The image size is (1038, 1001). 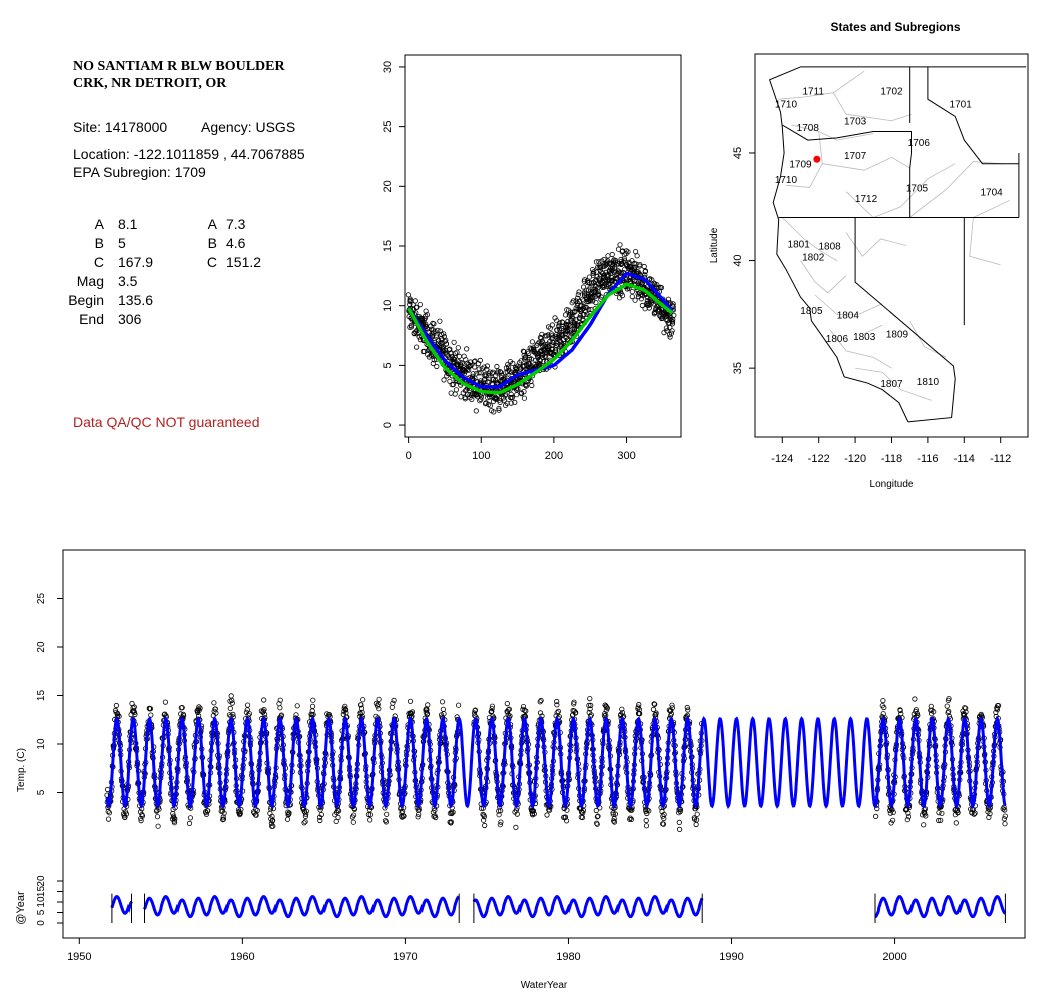 What do you see at coordinates (41, 892) in the screenshot?
I see `annual-tick-label: 15` at bounding box center [41, 892].